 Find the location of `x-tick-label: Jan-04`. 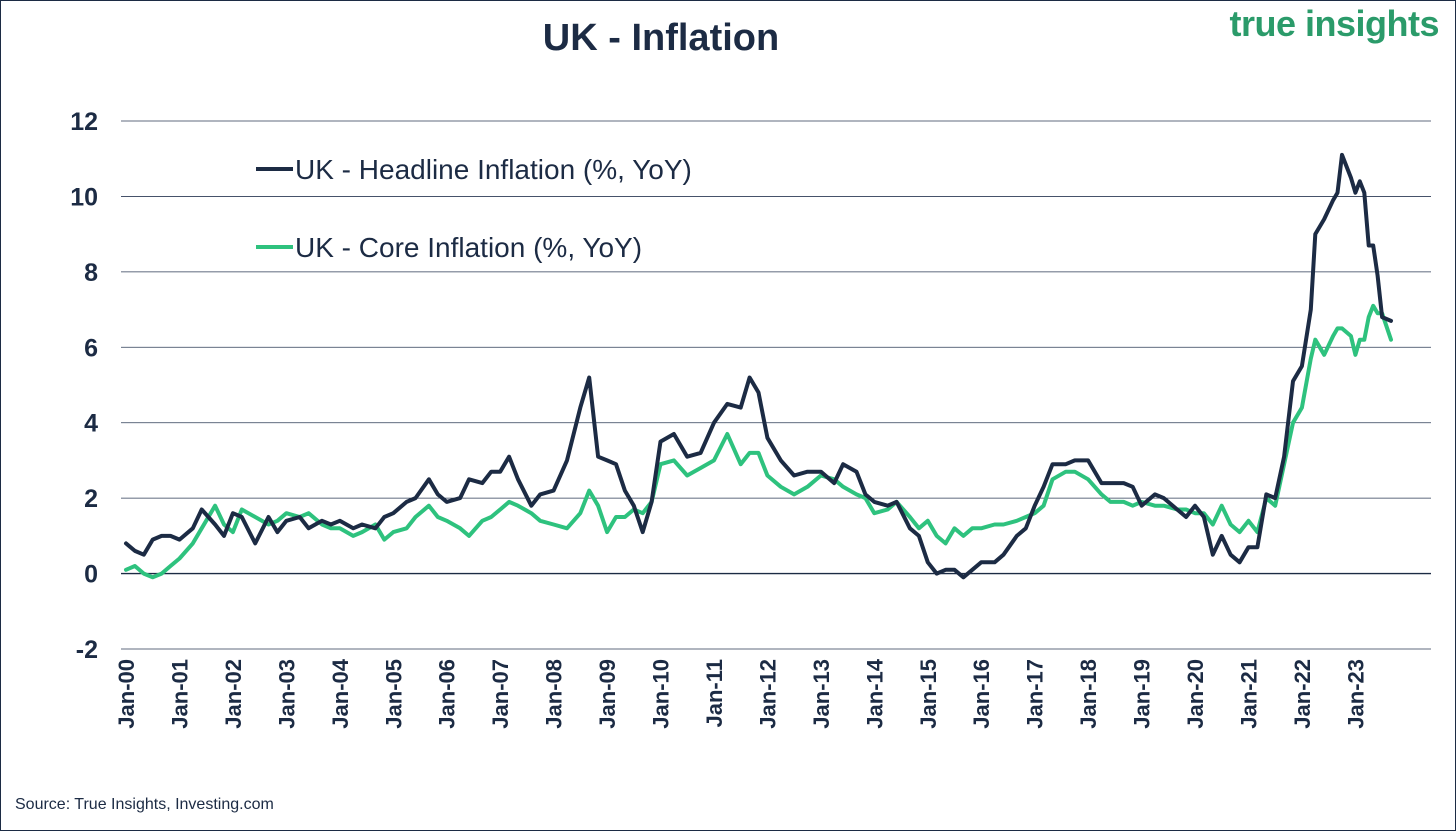

x-tick-label: Jan-04 is located at coordinates (340, 693).